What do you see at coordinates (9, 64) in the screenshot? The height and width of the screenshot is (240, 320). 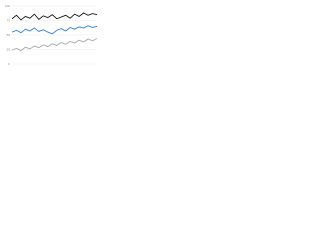 I see `y-tick-label: 0` at bounding box center [9, 64].